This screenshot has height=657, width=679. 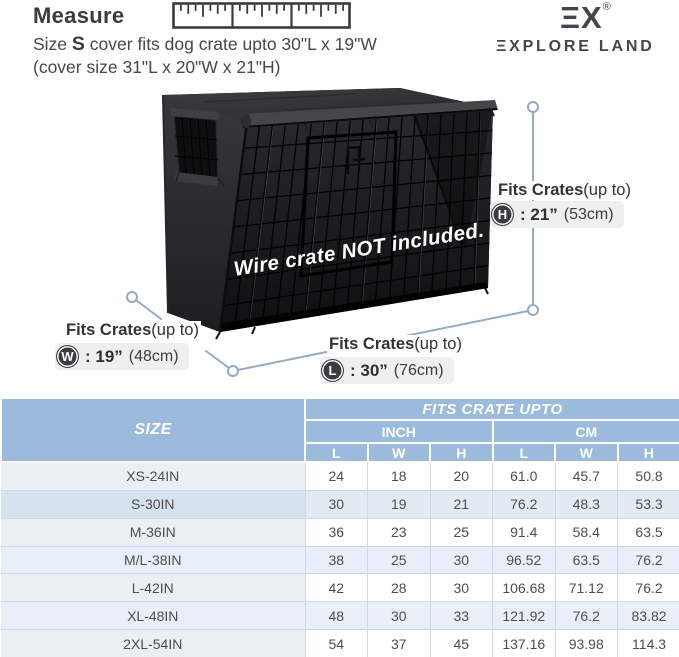 What do you see at coordinates (356, 159) in the screenshot?
I see `crate-latch` at bounding box center [356, 159].